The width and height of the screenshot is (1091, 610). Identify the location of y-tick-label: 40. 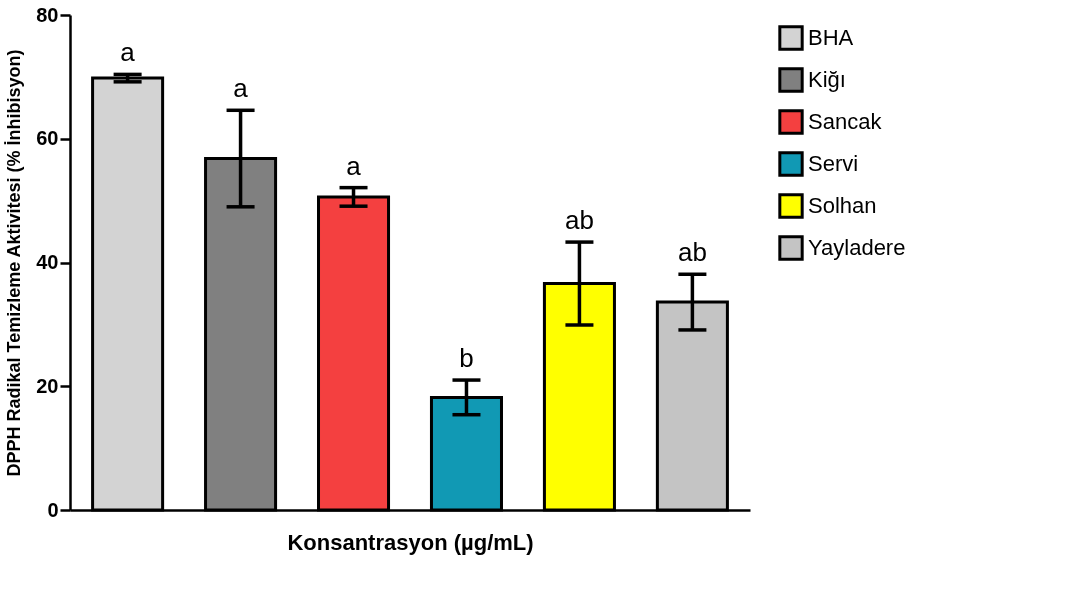
(47, 262).